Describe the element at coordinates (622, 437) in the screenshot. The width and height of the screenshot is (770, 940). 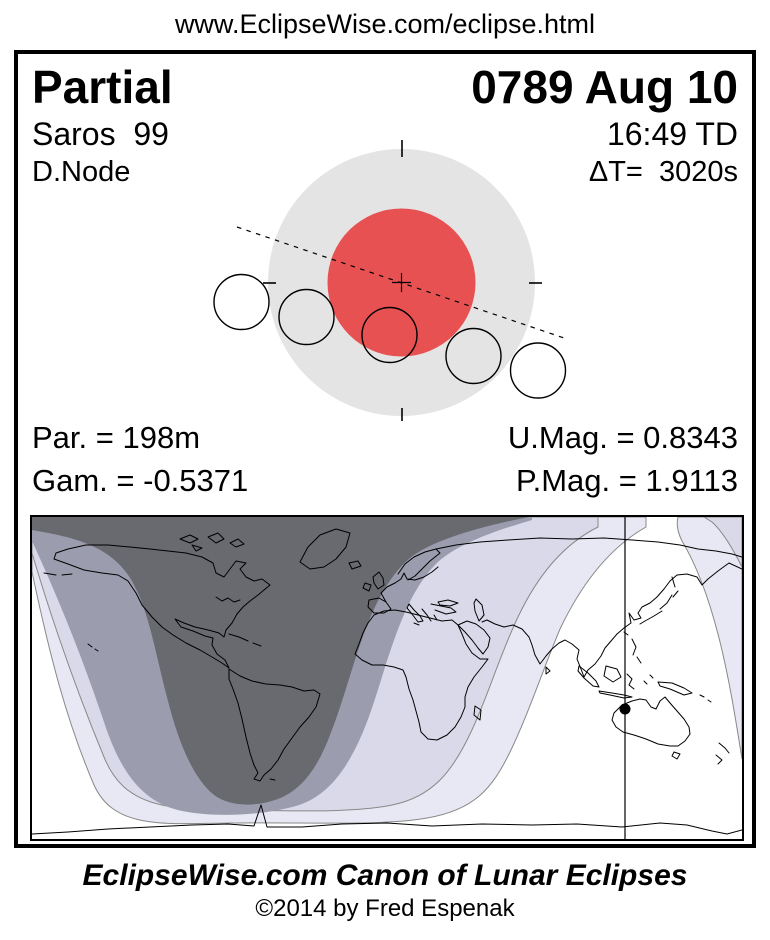
I see `umbral-magnitude: U.Mag. = 0.8343` at that location.